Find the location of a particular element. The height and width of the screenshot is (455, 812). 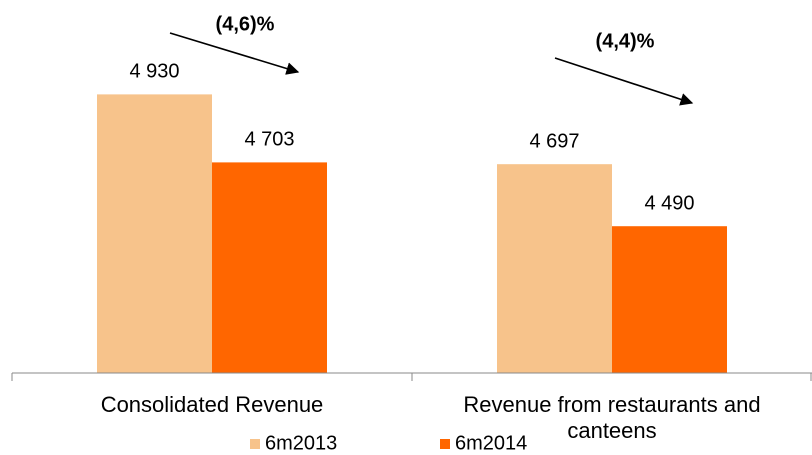

legend-label: 6m2014 is located at coordinates (491, 443).